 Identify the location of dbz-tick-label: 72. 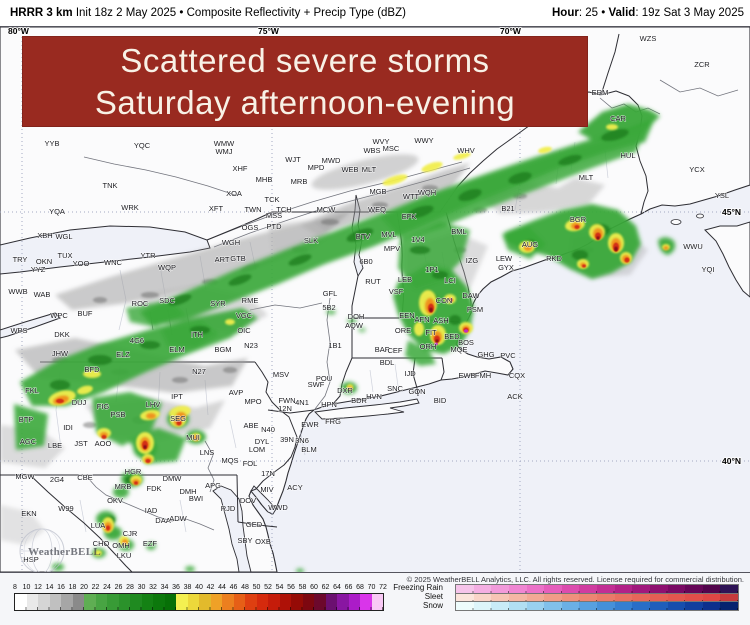
(383, 587).